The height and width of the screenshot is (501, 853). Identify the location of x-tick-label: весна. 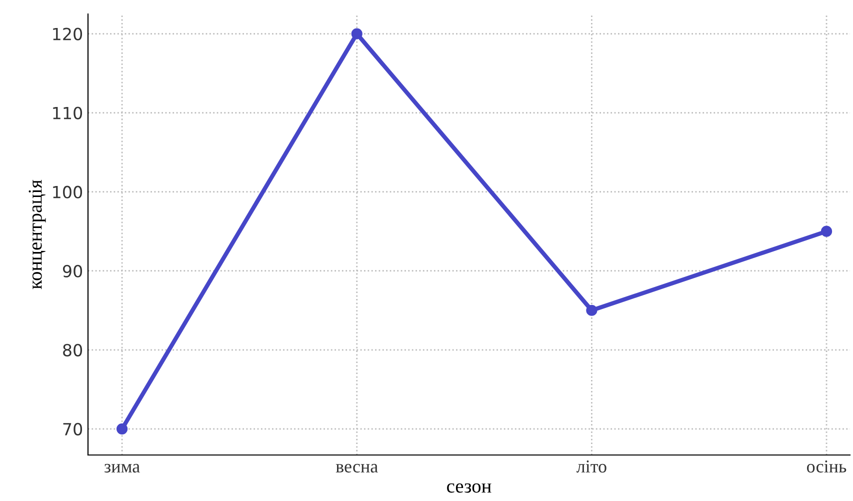
(357, 468).